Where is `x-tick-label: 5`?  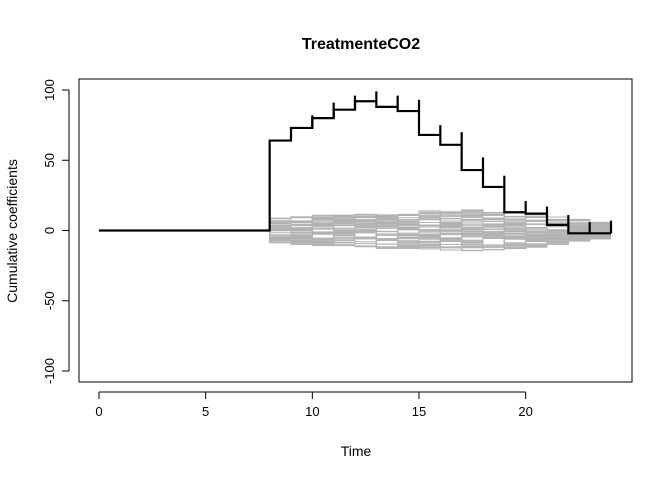
x-tick-label: 5 is located at coordinates (205, 411).